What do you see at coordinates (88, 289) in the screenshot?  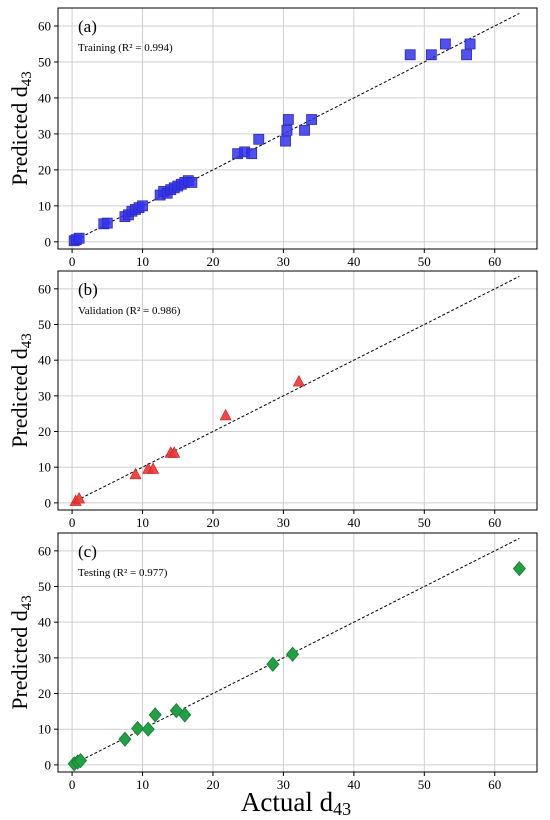 I see `panel-label: (b)` at bounding box center [88, 289].